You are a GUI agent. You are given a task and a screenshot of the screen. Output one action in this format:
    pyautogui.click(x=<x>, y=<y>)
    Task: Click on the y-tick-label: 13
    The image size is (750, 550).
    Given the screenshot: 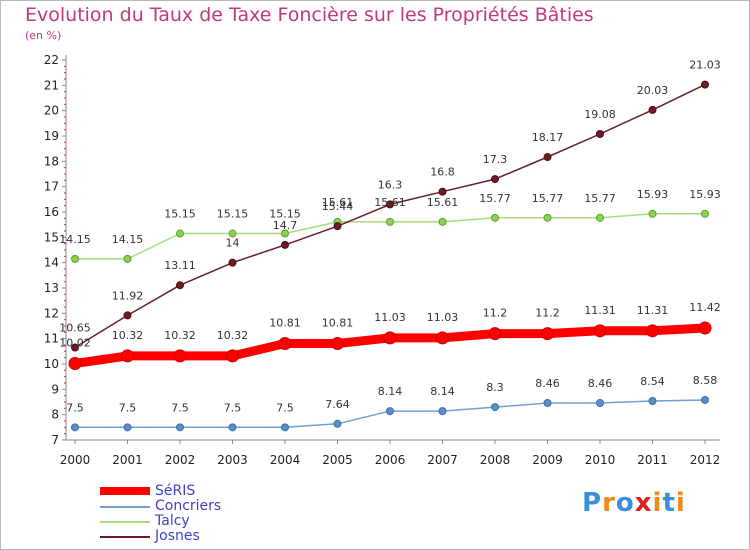 What is the action you would take?
    pyautogui.click(x=51, y=288)
    